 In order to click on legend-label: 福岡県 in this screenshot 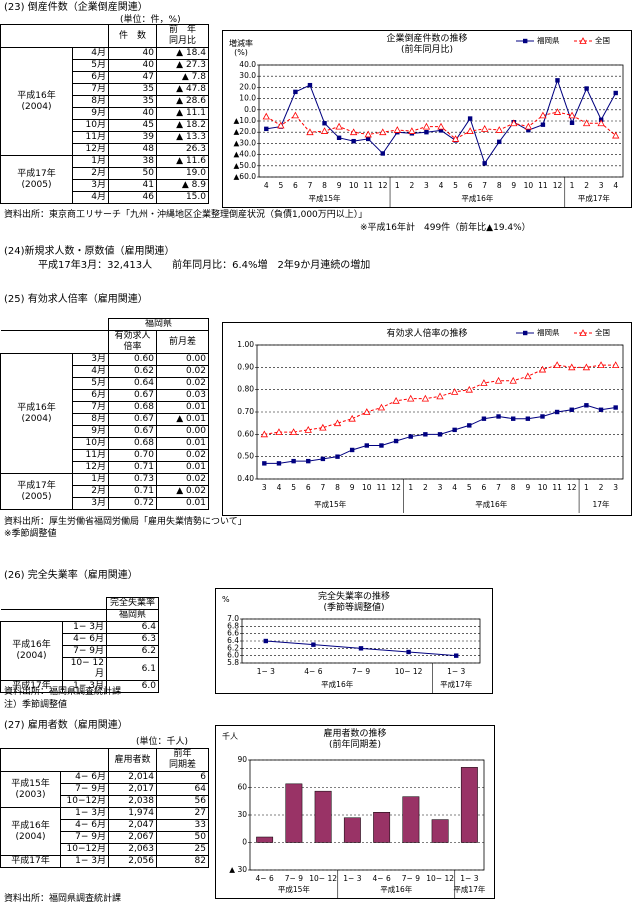, I will do `click(548, 332)`.